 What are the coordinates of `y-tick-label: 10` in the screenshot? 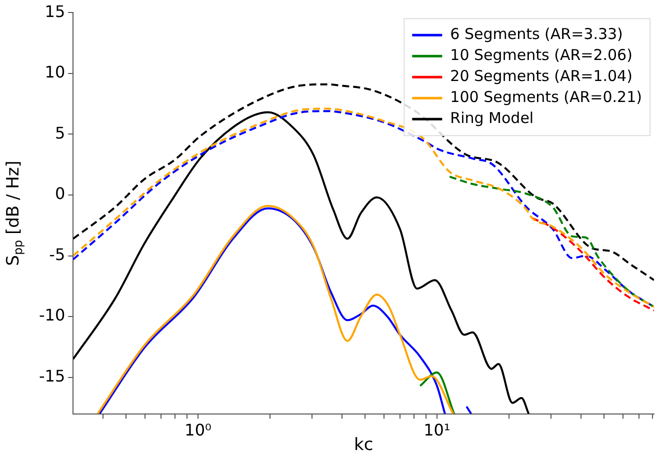 It's located at (55, 72).